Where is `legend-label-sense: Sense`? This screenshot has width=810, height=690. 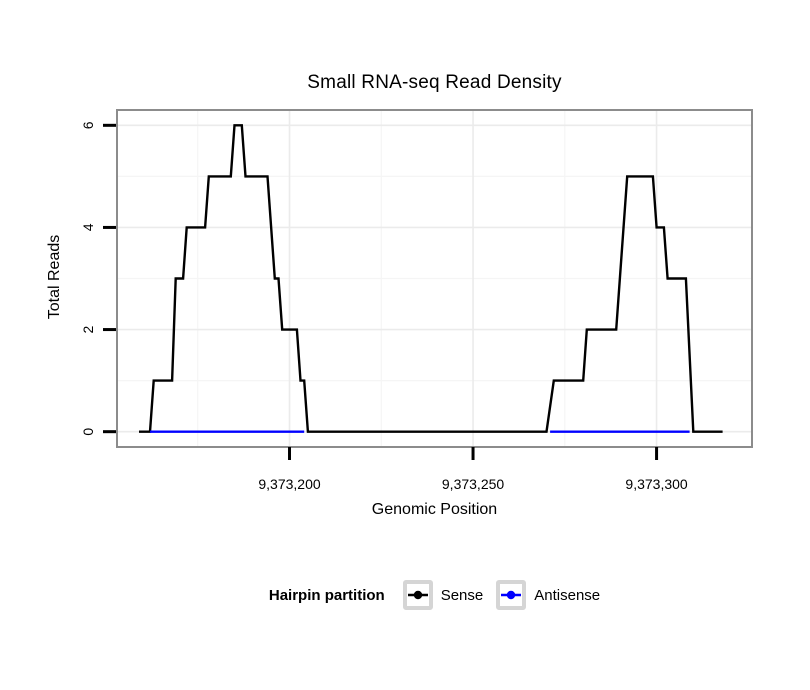
legend-label-sense: Sense is located at coordinates (462, 595).